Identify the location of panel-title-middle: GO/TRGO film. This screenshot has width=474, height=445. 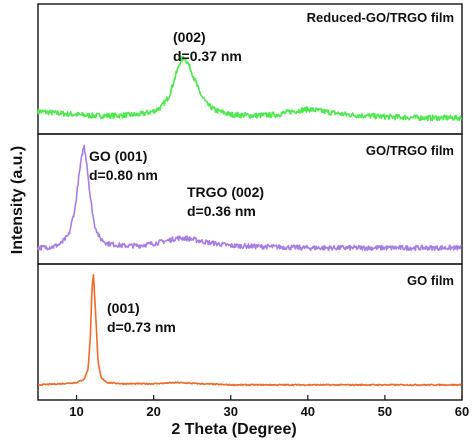
(410, 150).